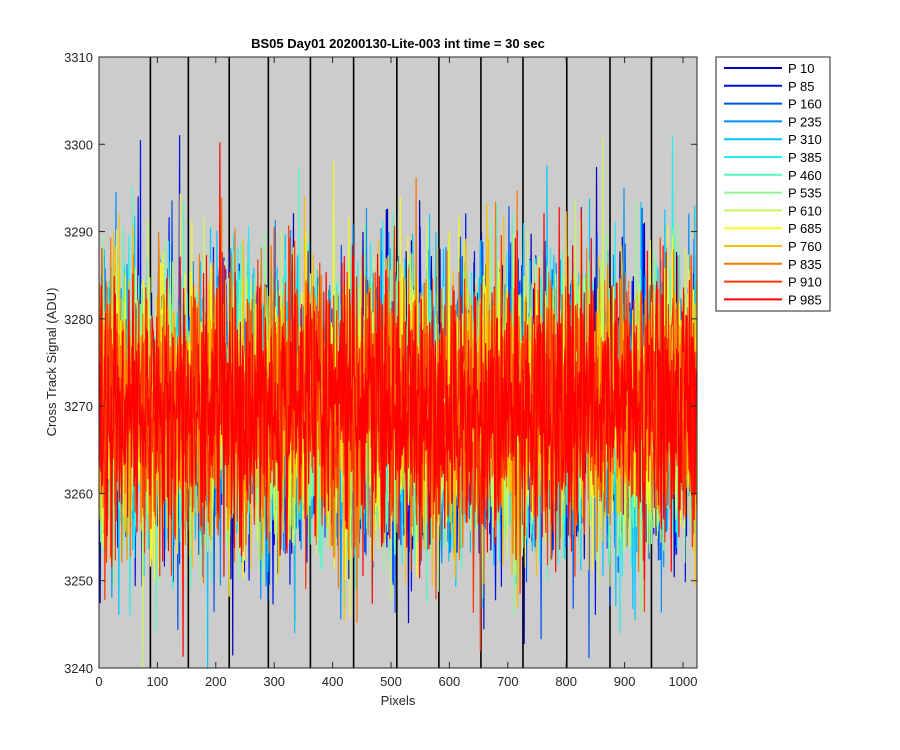 The height and width of the screenshot is (750, 900). Describe the element at coordinates (805, 299) in the screenshot. I see `legend-label-13: P 985` at that location.